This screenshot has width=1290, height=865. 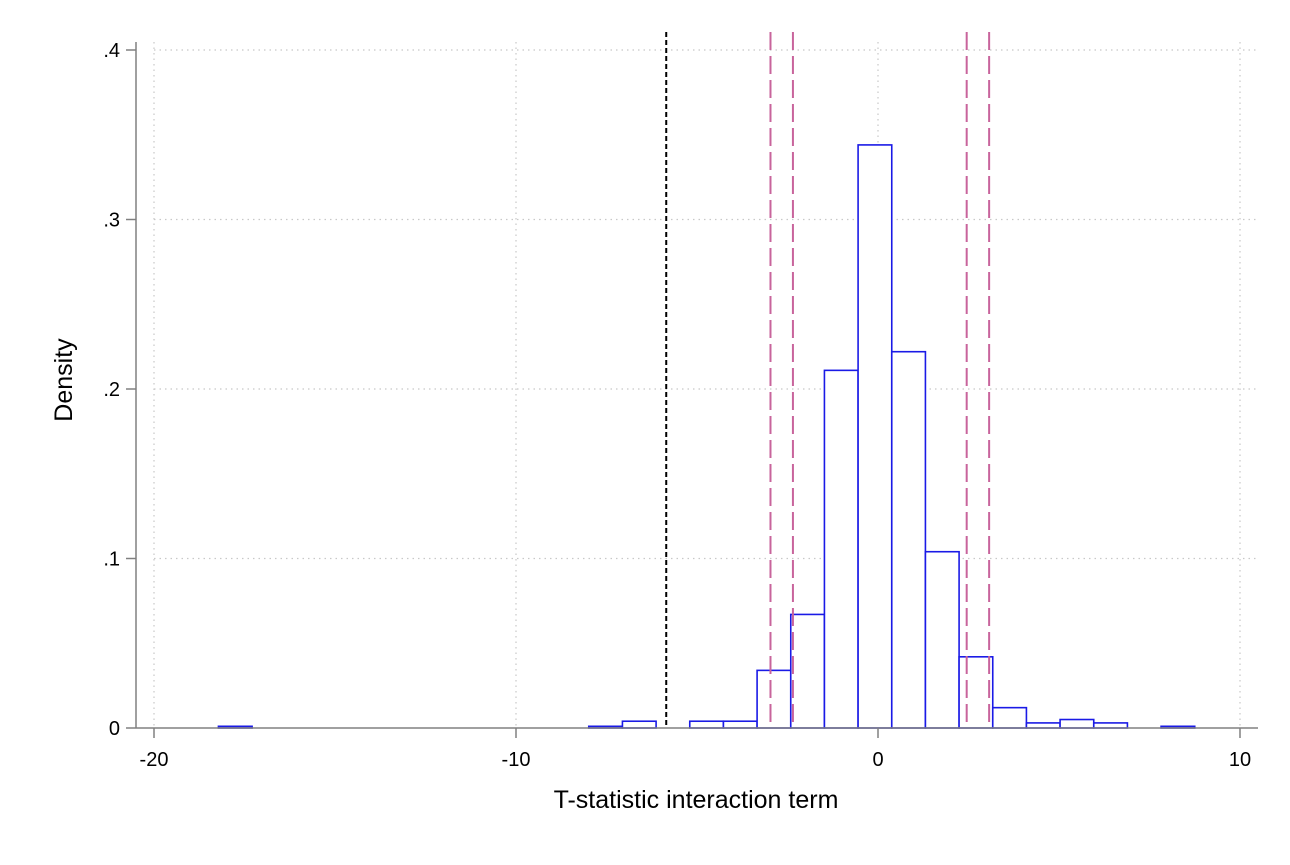 What do you see at coordinates (1240, 760) in the screenshot?
I see `x-tick-label-3: 10` at bounding box center [1240, 760].